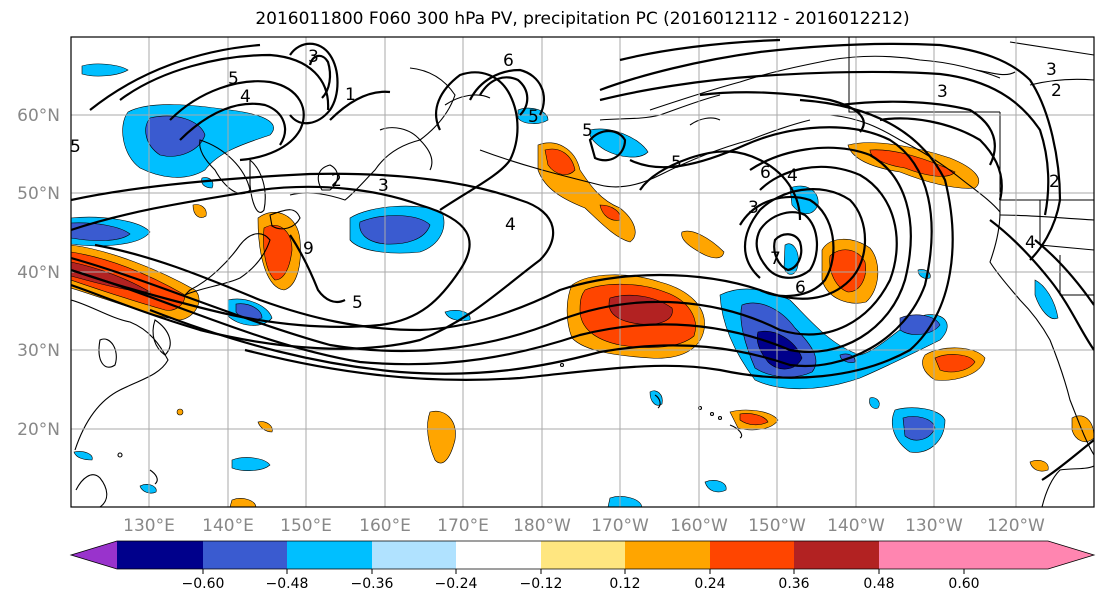  Describe the element at coordinates (793, 584) in the screenshot. I see `colorbar-tick-label: 0.36` at that location.